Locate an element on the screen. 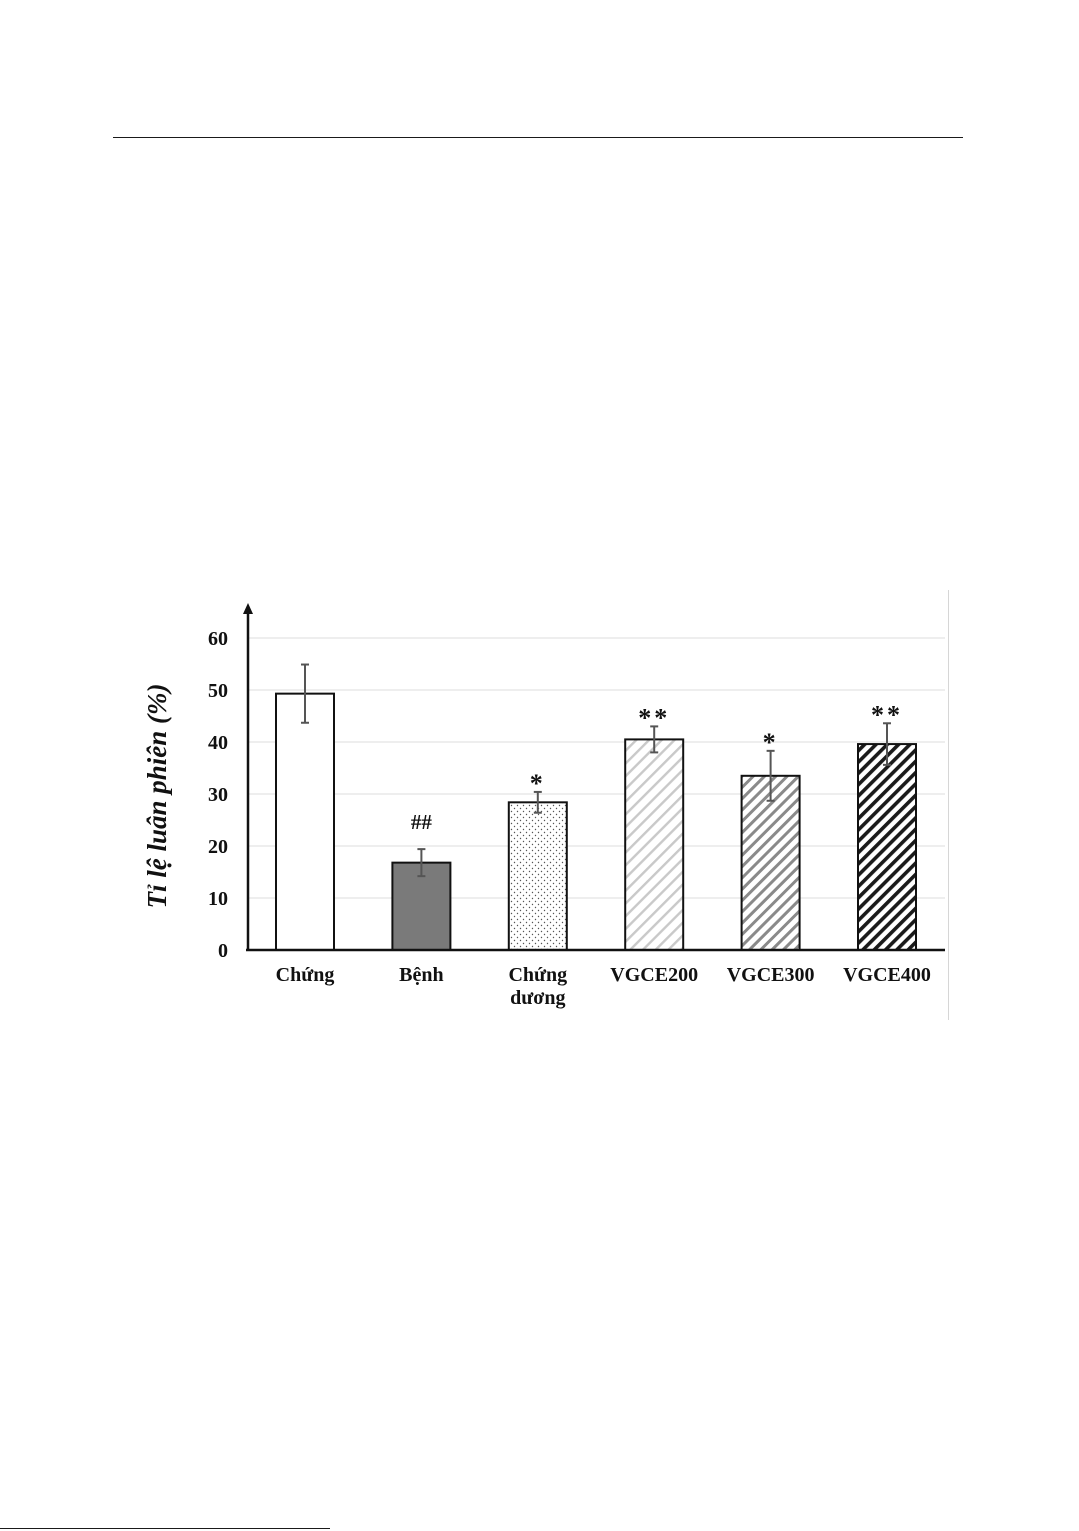 This screenshot has width=1079, height=1531. y-tick-label: 50 is located at coordinates (218, 691).